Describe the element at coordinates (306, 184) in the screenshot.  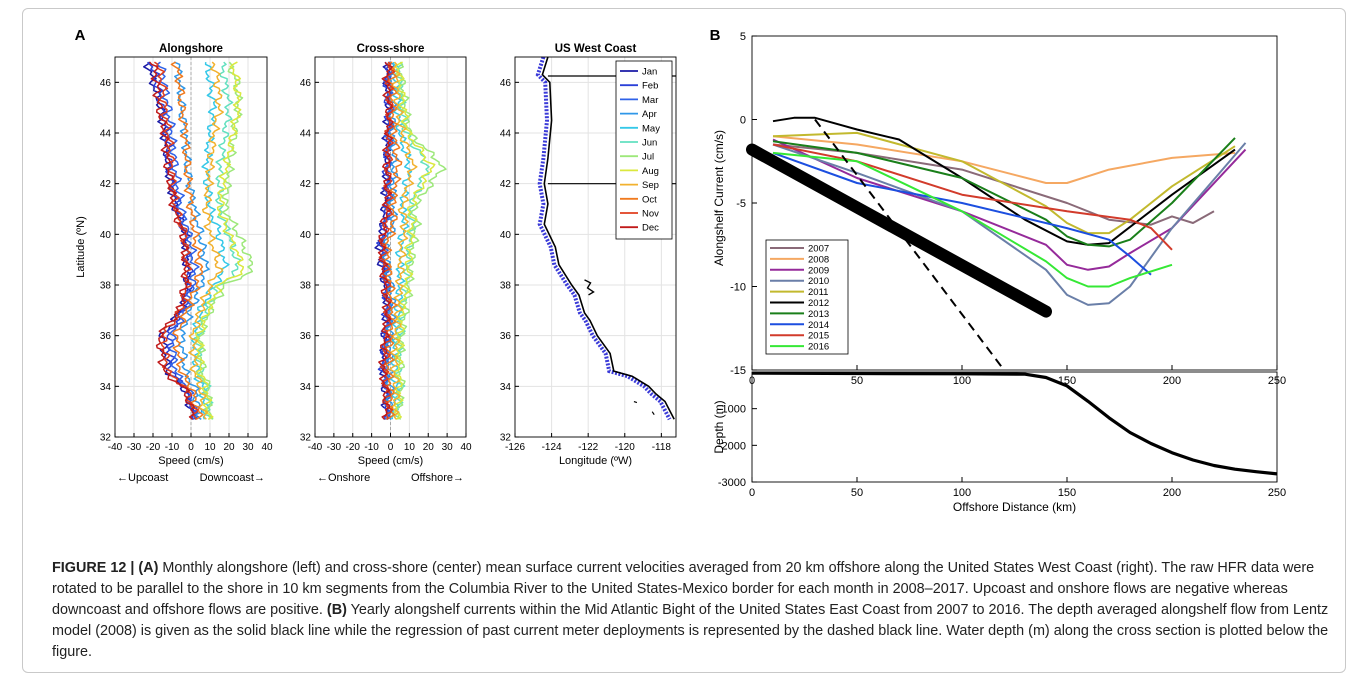
I see `crossshore-ytick-label: 42` at that location.